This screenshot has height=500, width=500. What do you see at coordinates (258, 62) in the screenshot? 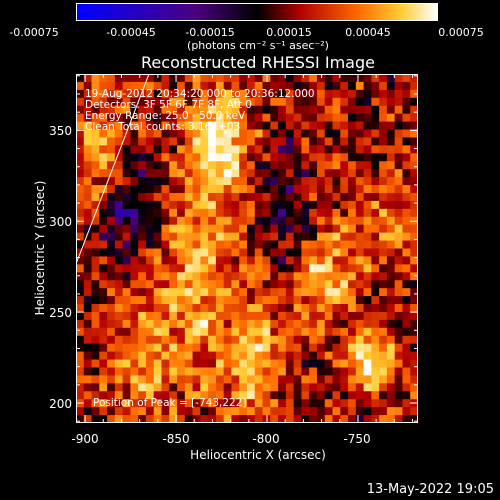
I see `chart-title: Reconstructed RHESSI Image` at bounding box center [258, 62].